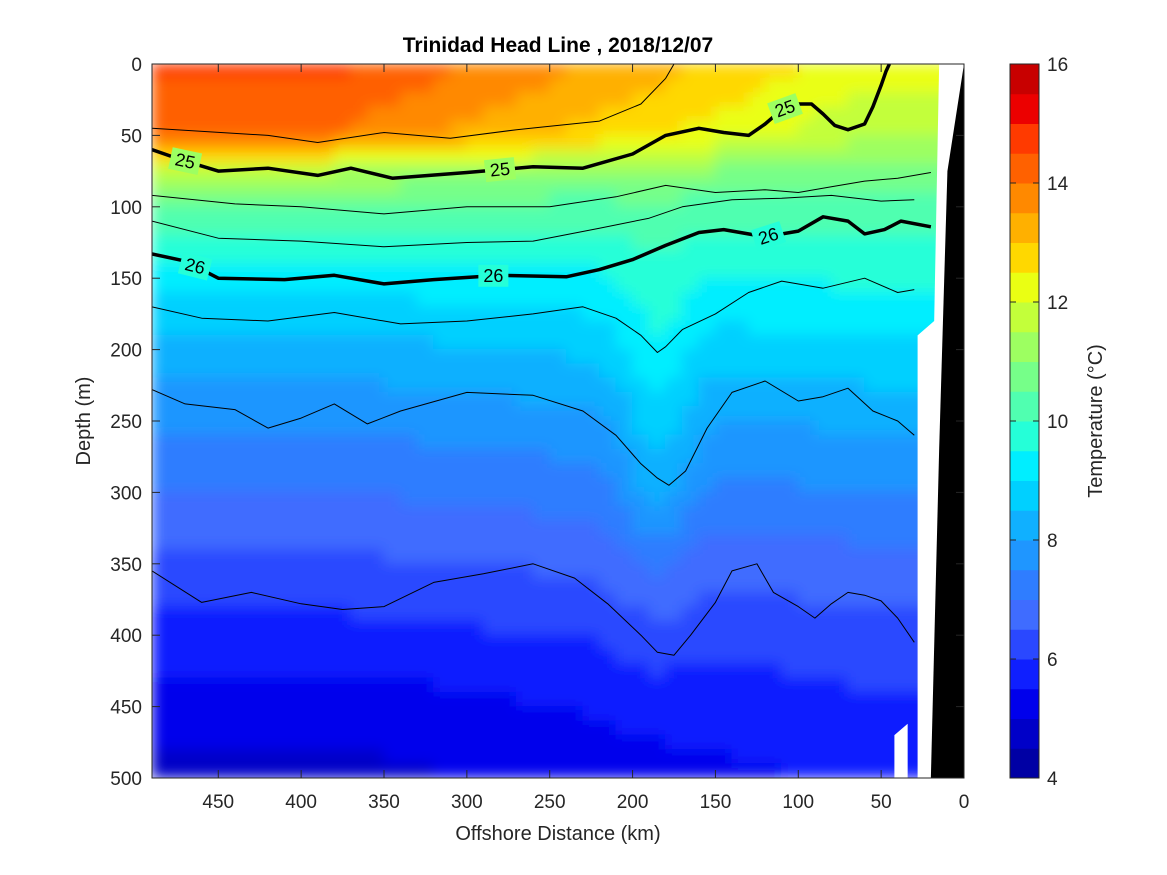 The image size is (1167, 875). Describe the element at coordinates (901, 750) in the screenshot. I see `no-data-gap` at that location.